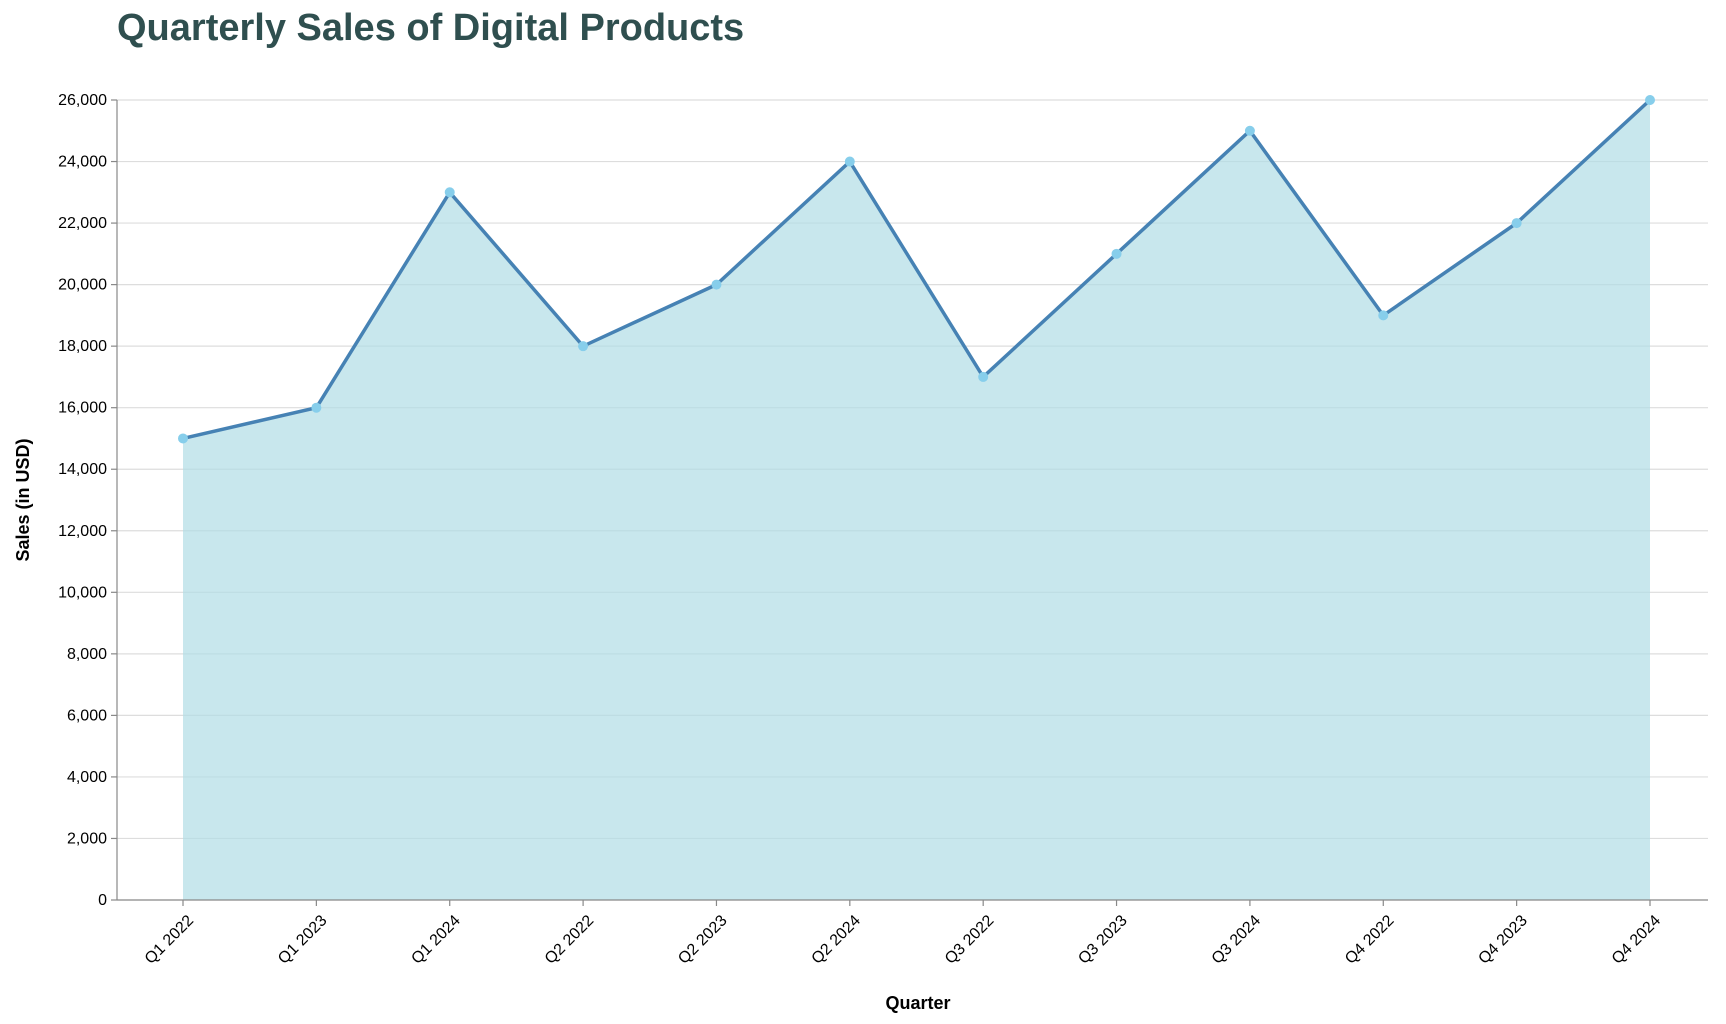  What do you see at coordinates (82, 285) in the screenshot?
I see `y-tick-label: 20,000` at bounding box center [82, 285].